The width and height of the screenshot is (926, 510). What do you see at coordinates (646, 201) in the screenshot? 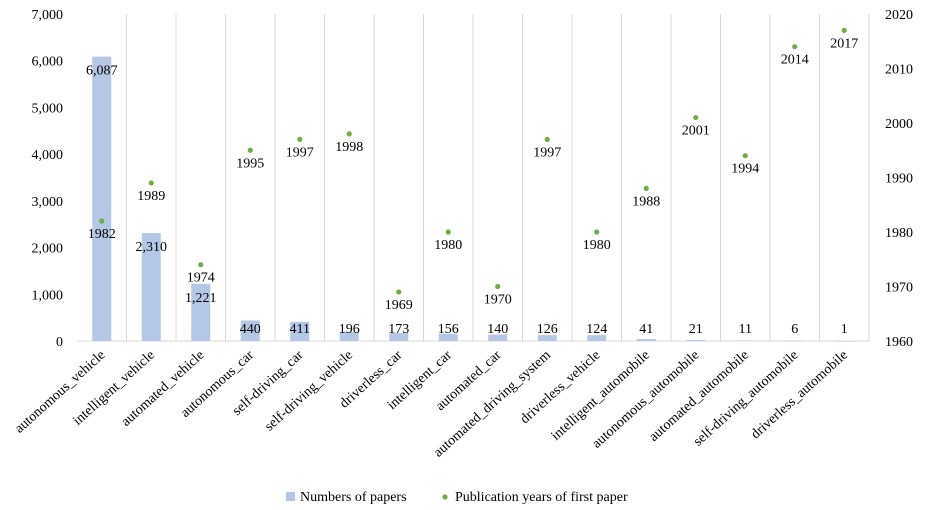
I see `year-value-label: 1988` at bounding box center [646, 201].